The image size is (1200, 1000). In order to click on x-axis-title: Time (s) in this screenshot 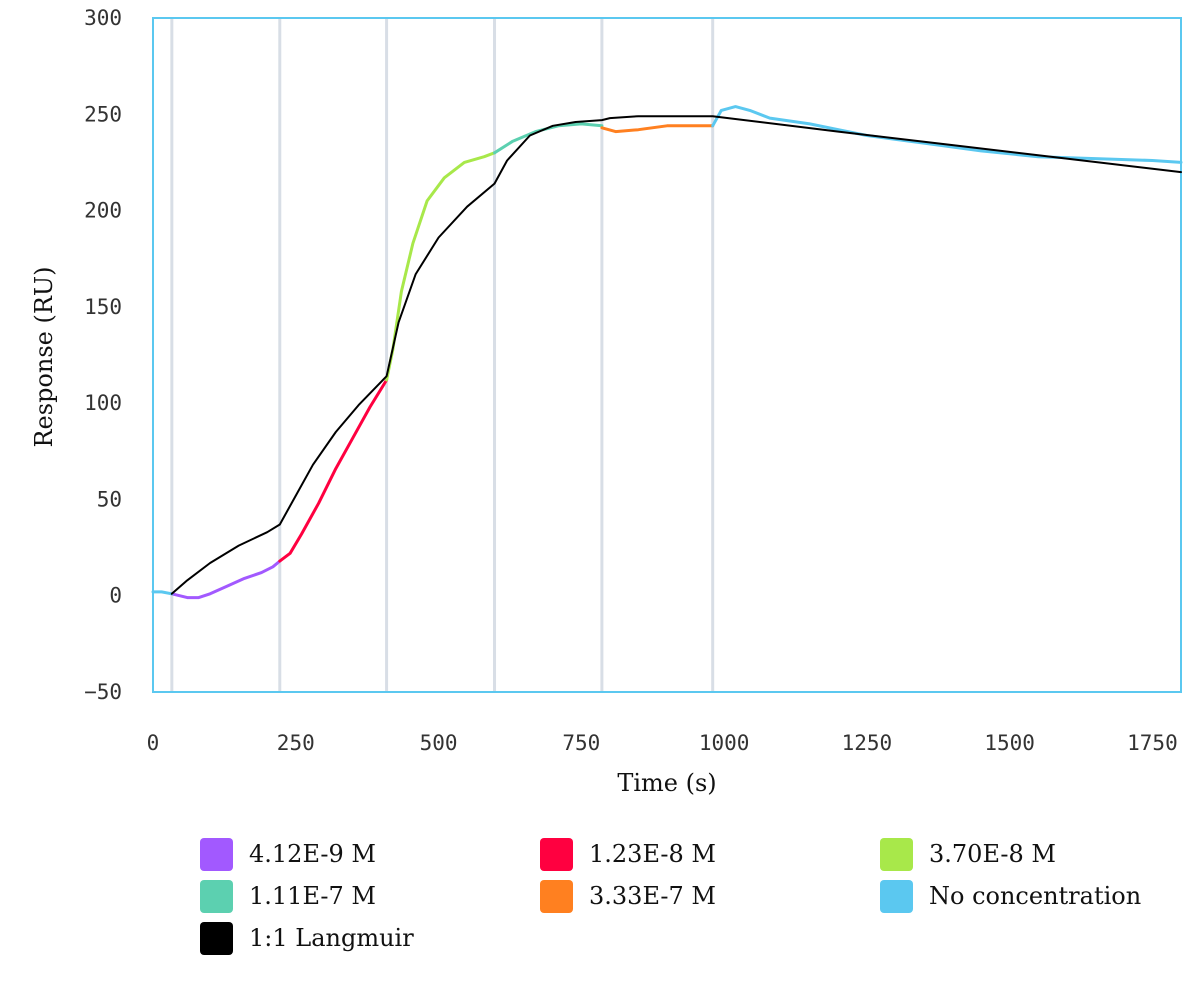, I will do `click(666, 783)`.